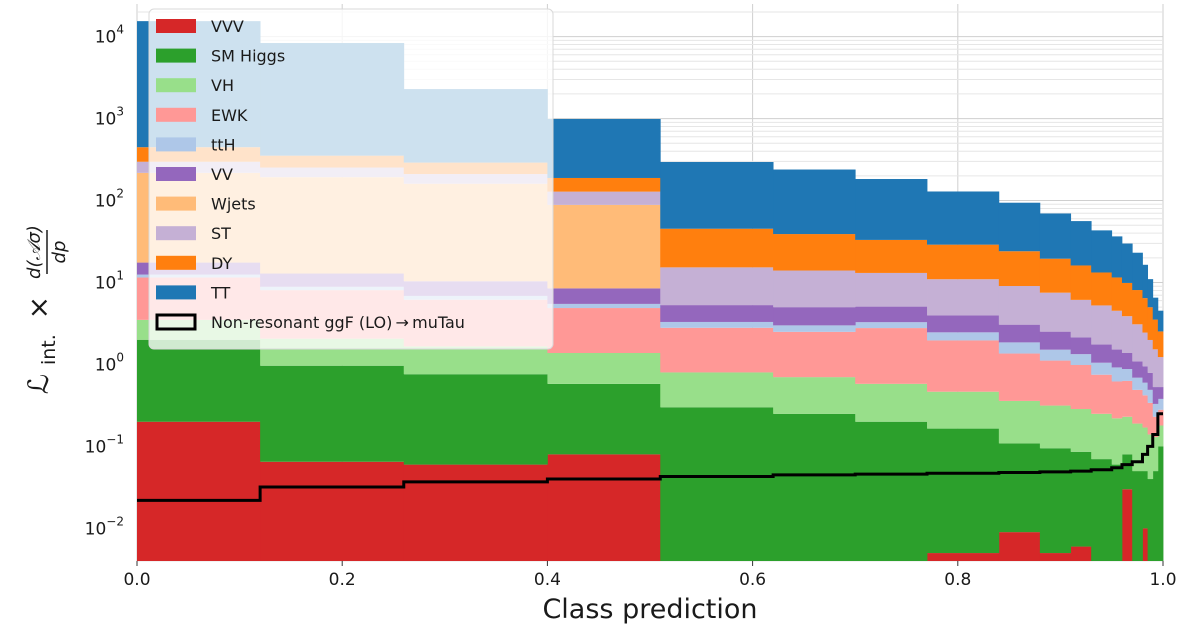  I want to click on legend-label-ewk: EWK, so click(229, 115).